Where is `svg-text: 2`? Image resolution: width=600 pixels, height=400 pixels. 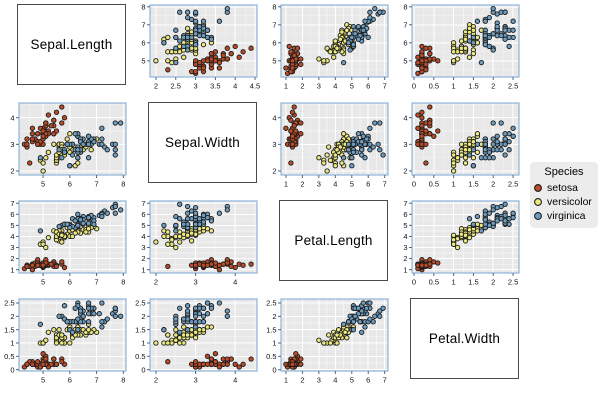
svg-text: 2 is located at coordinates (143, 316).